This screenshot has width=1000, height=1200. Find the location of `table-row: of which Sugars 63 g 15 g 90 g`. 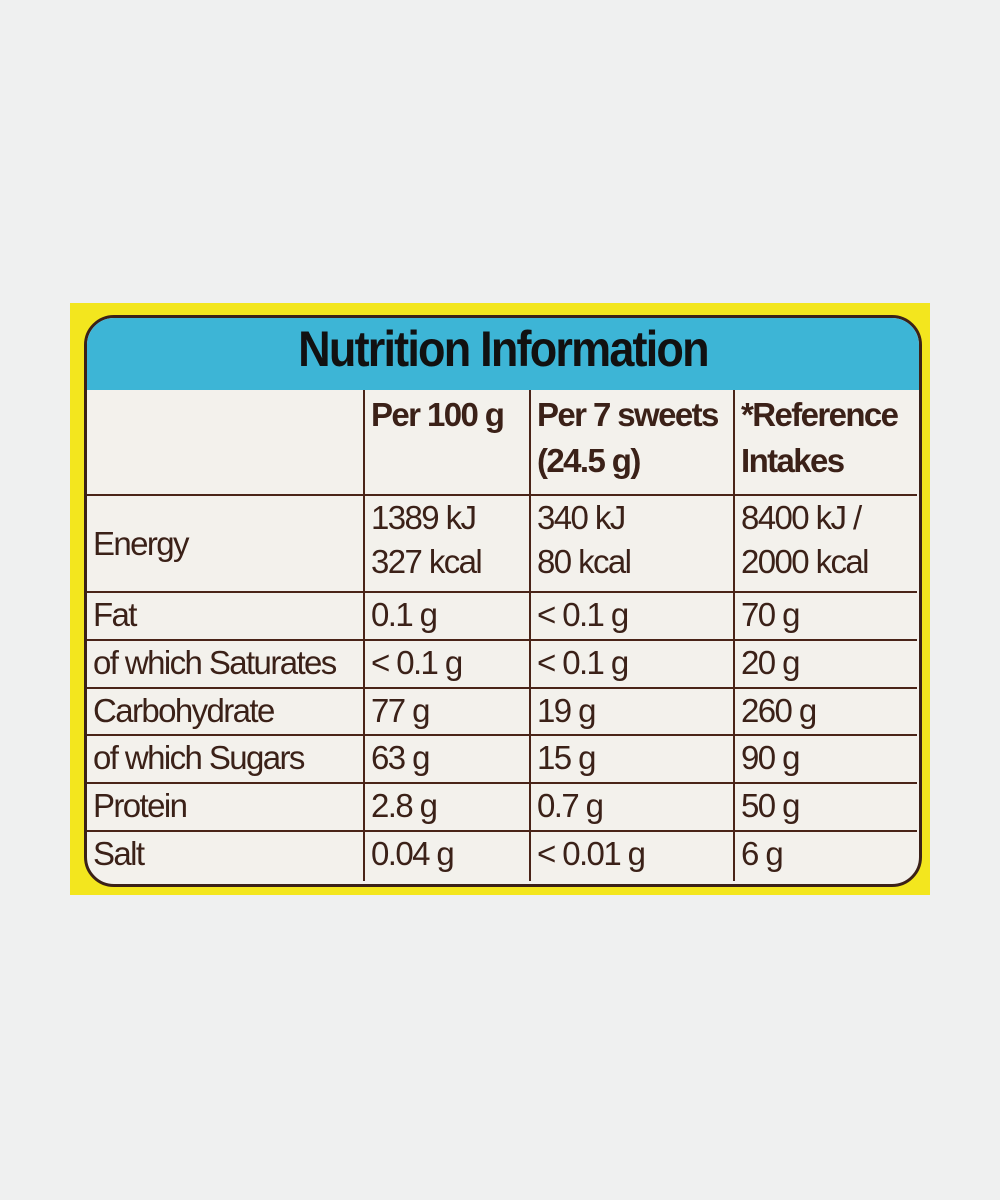

table-row: of which Sugars 63 g 15 g 90 g is located at coordinates (502, 759).